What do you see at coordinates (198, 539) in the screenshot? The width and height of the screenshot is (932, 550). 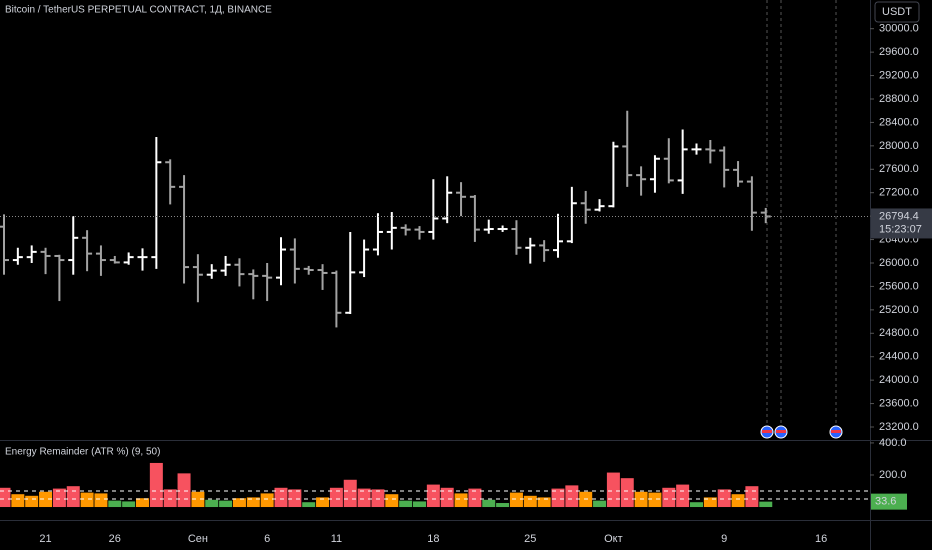 I see `x-tick-label: Сен` at bounding box center [198, 539].